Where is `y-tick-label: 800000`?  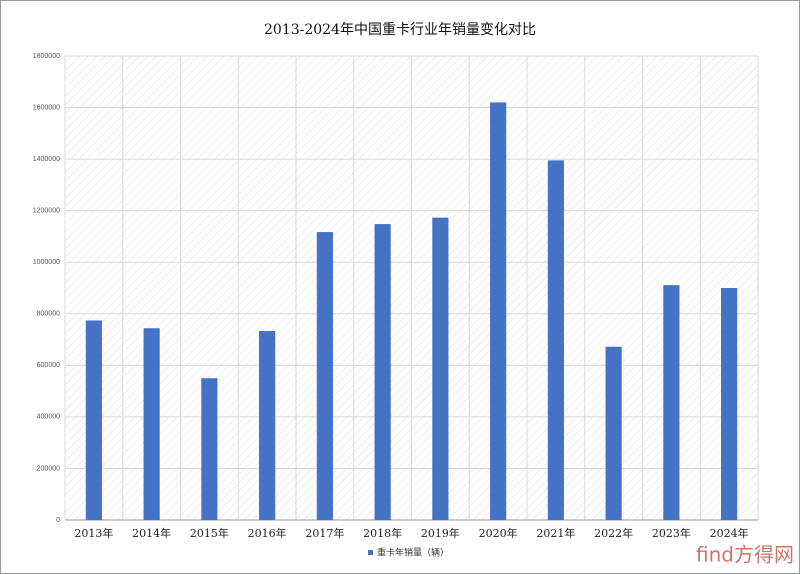 y-tick-label: 800000 is located at coordinates (48, 314).